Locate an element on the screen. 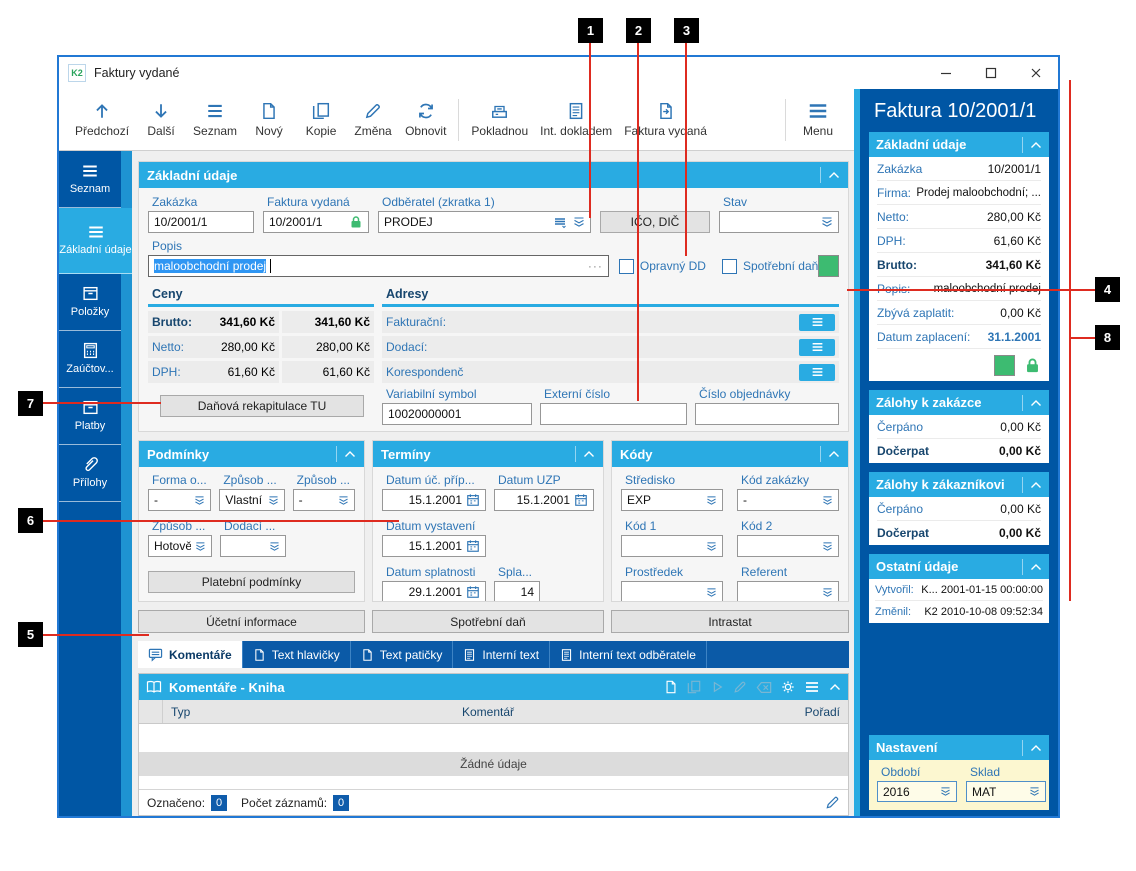 This screenshot has height=871, width=1136. kod-zakazky-dropdown: - is located at coordinates (788, 500).